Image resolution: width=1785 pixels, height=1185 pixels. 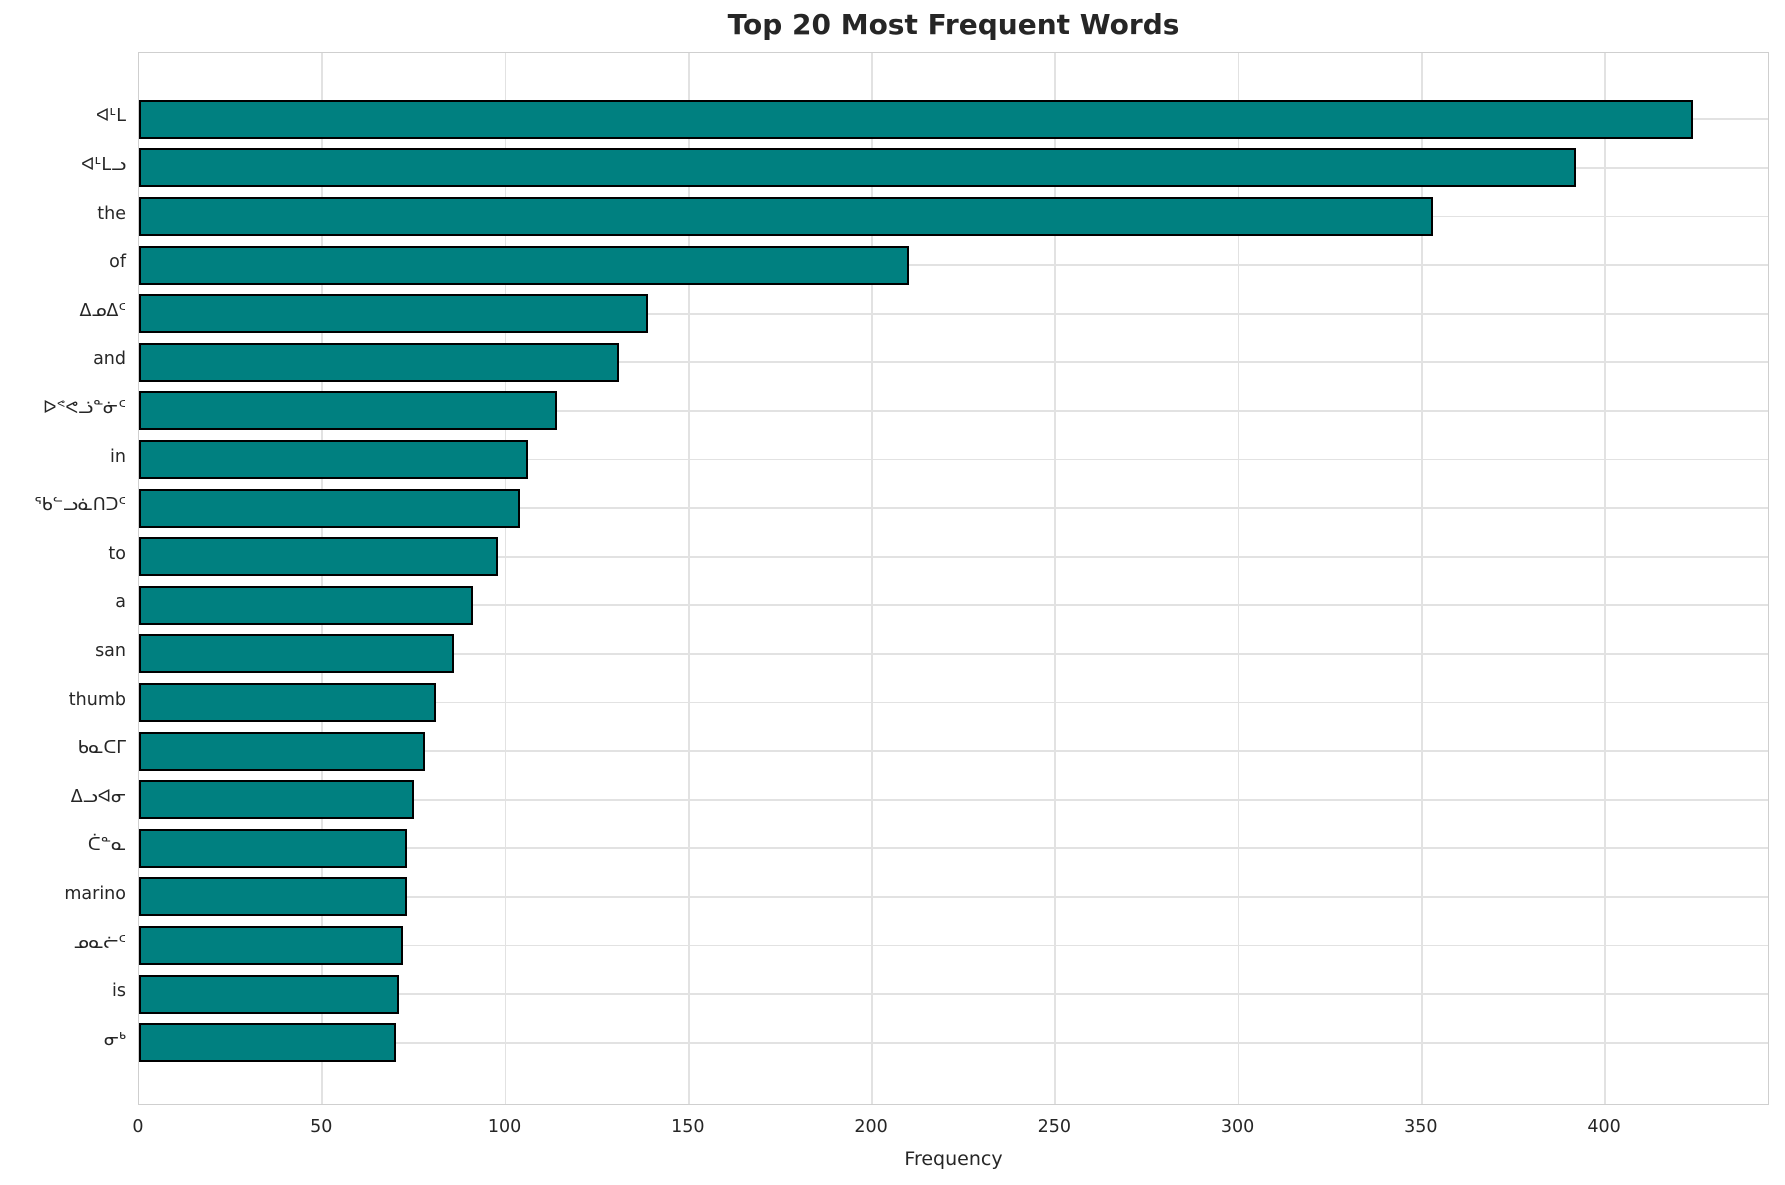 I want to click on y-axis-label: and, so click(x=109, y=359).